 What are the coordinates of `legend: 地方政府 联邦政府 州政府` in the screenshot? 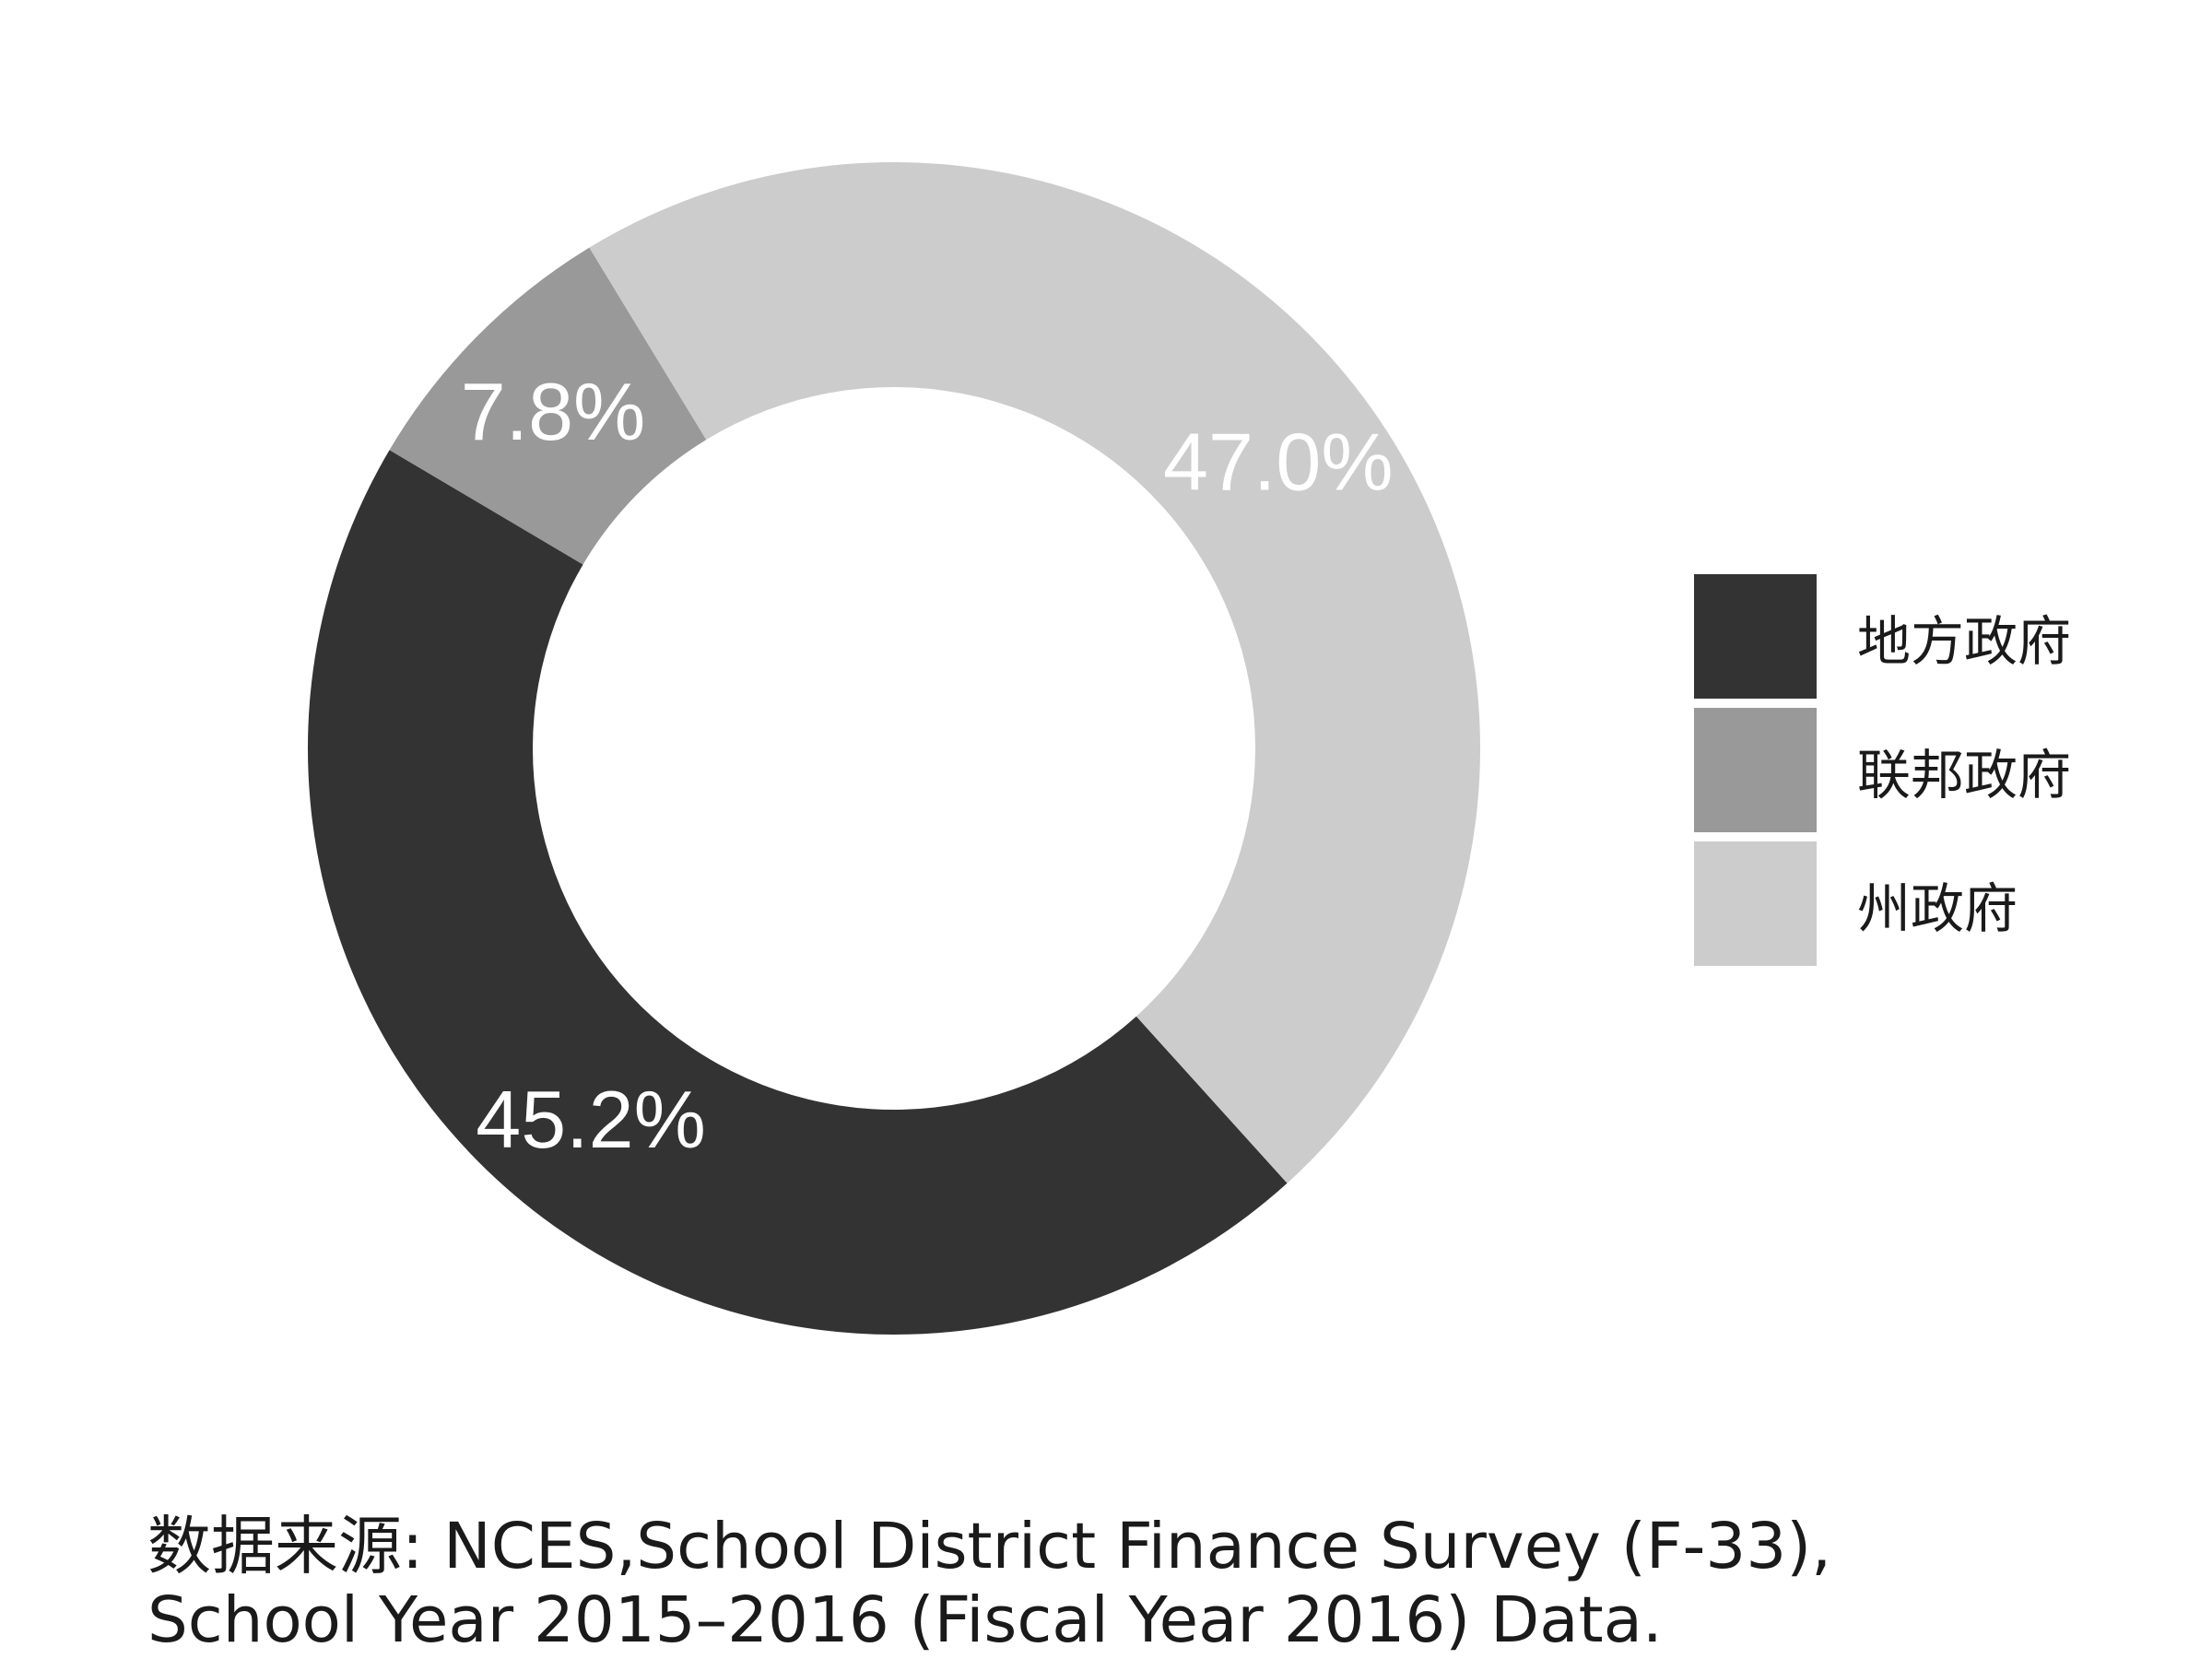 It's located at (1882, 770).